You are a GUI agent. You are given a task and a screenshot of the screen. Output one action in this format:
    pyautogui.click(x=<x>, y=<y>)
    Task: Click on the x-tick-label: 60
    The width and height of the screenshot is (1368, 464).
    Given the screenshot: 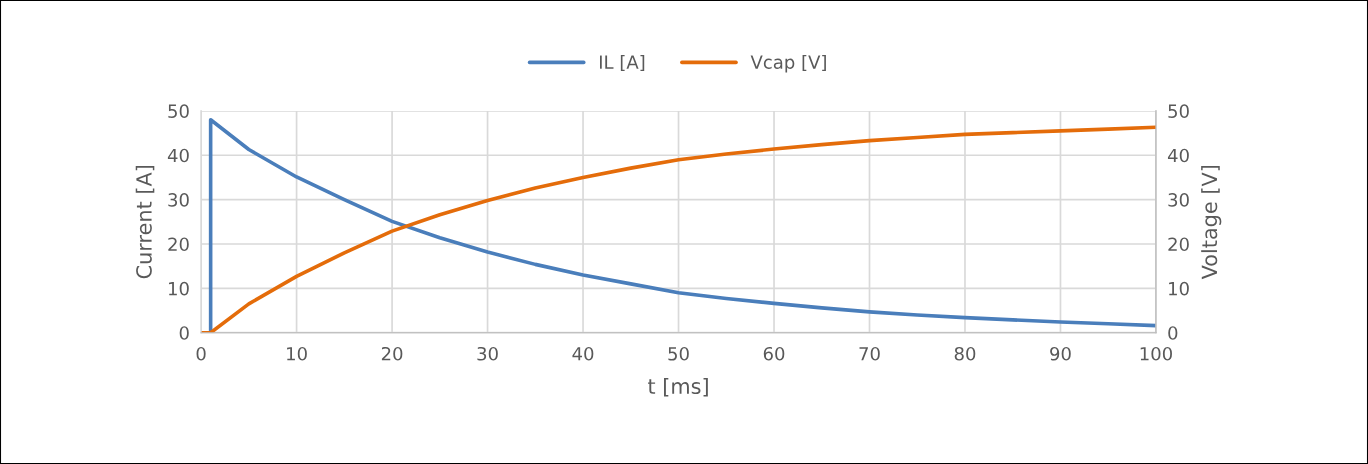 What is the action you would take?
    pyautogui.click(x=774, y=353)
    